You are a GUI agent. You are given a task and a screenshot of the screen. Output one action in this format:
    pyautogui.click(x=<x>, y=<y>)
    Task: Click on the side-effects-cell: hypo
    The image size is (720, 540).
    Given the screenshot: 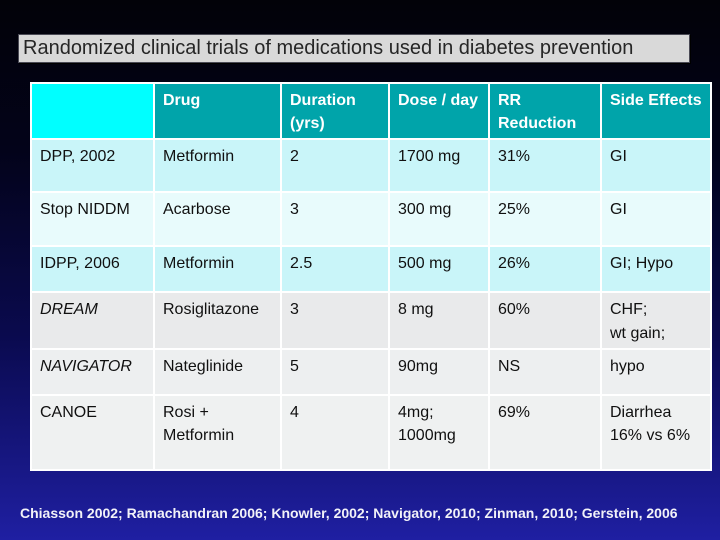 What is the action you would take?
    pyautogui.click(x=656, y=371)
    